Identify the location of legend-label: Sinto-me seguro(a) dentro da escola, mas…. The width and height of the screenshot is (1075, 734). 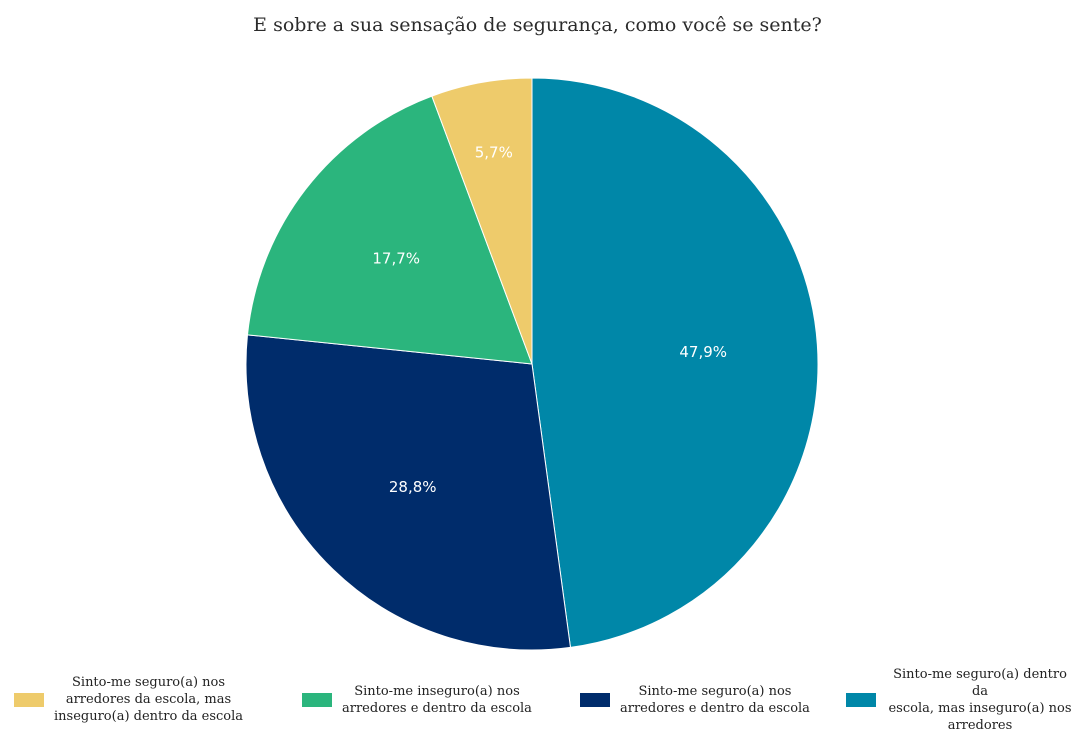
(980, 699).